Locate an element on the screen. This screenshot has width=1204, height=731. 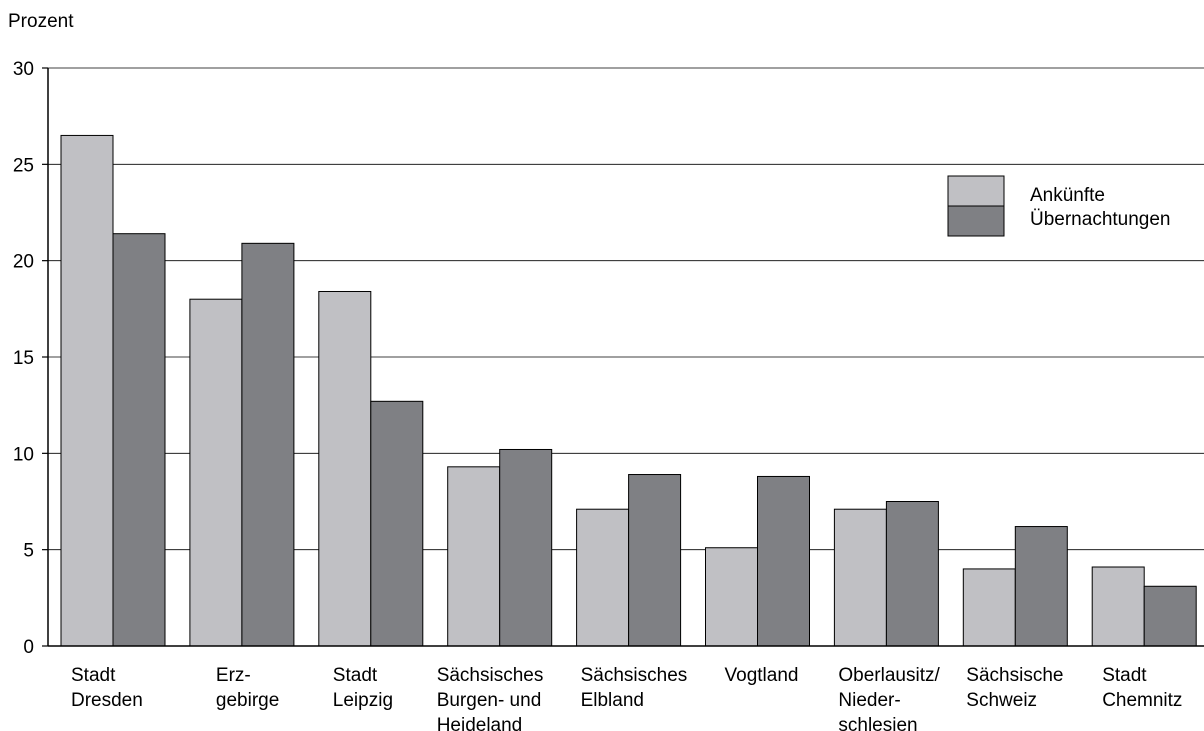
y-tick-label: 30 is located at coordinates (23, 69).